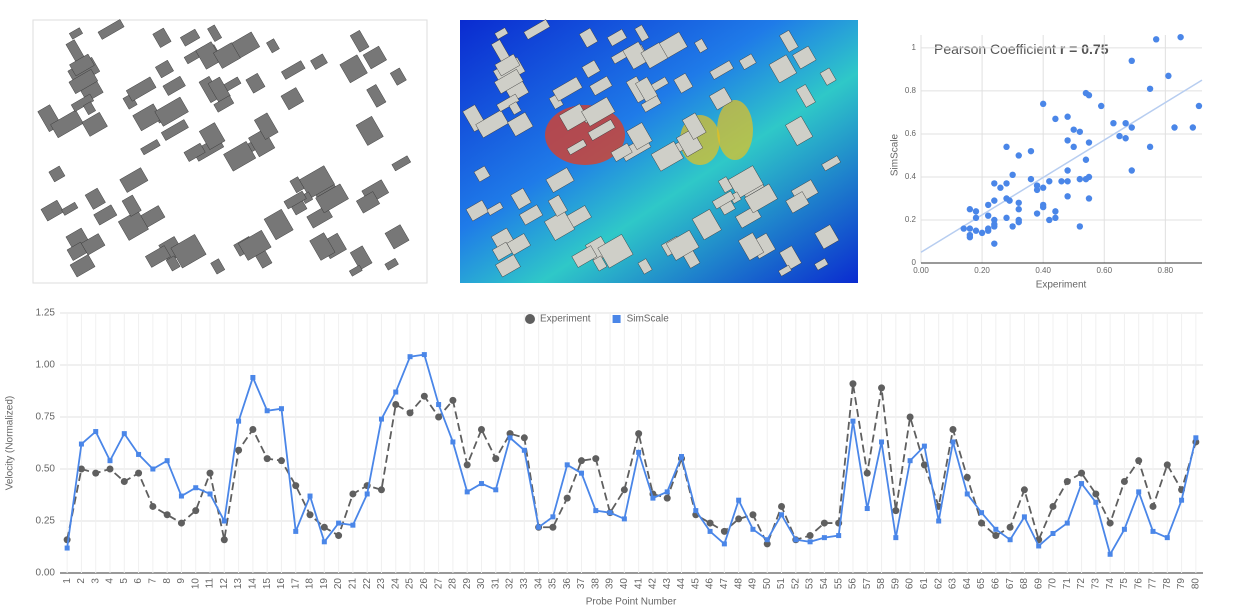 The image size is (1248, 610). I want to click on y-tick-label: 0.8, so click(911, 90).